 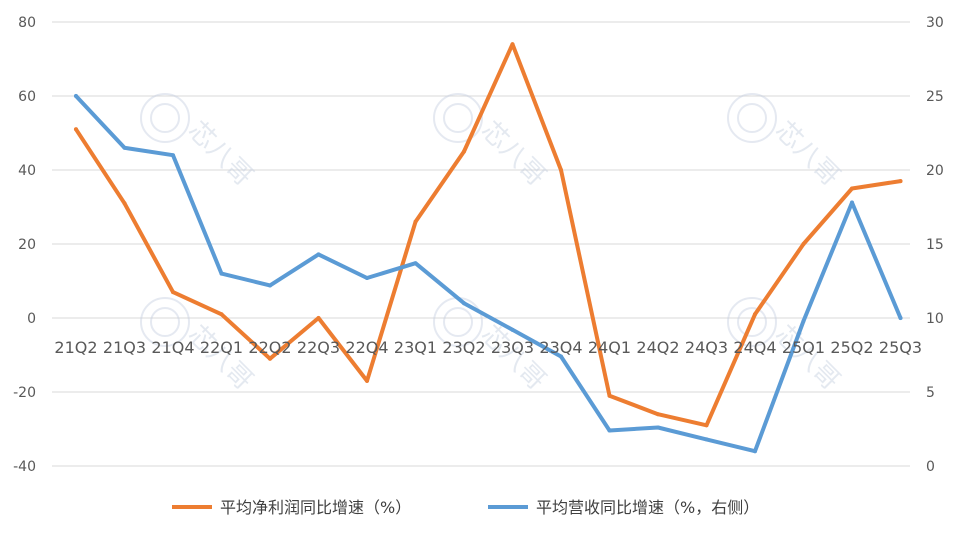 What do you see at coordinates (24, 393) in the screenshot?
I see `left-tick-label: -20` at bounding box center [24, 393].